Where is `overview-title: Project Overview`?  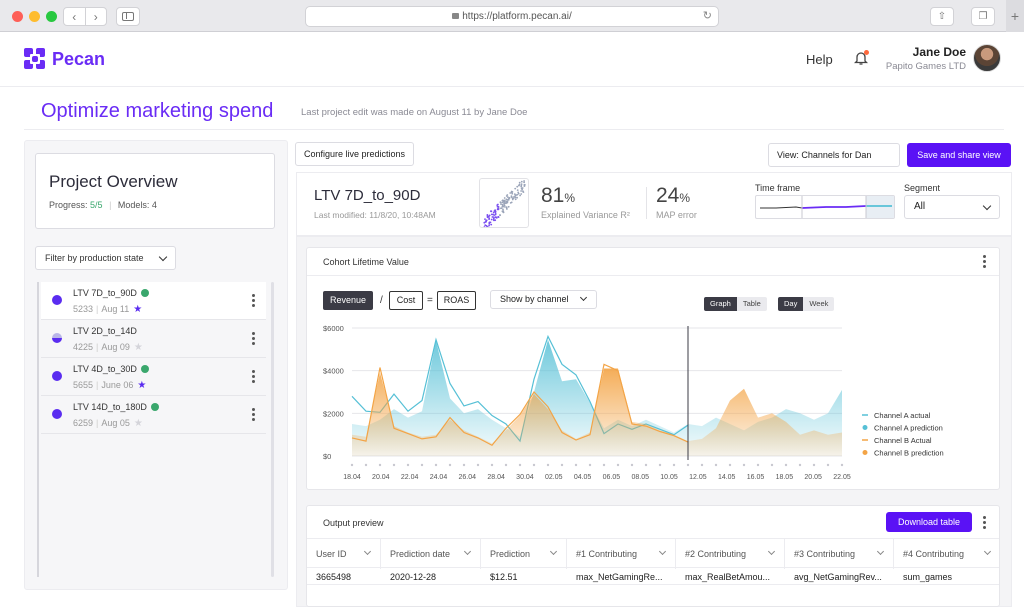 overview-title: Project Overview is located at coordinates (113, 181).